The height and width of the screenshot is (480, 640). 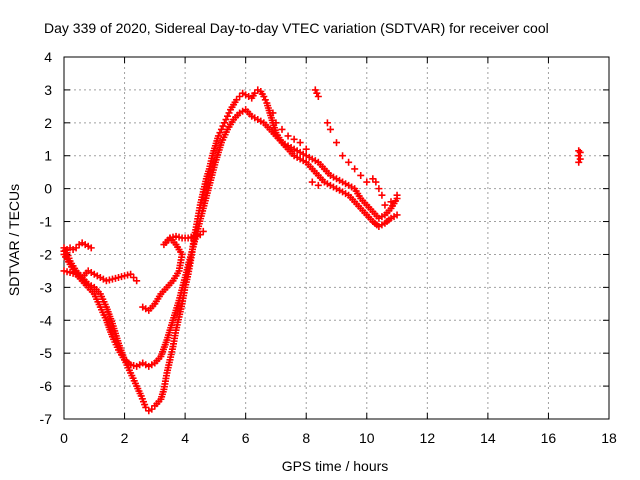 I want to click on y-axis-label: SDTVAR / TECUs, so click(x=14, y=240).